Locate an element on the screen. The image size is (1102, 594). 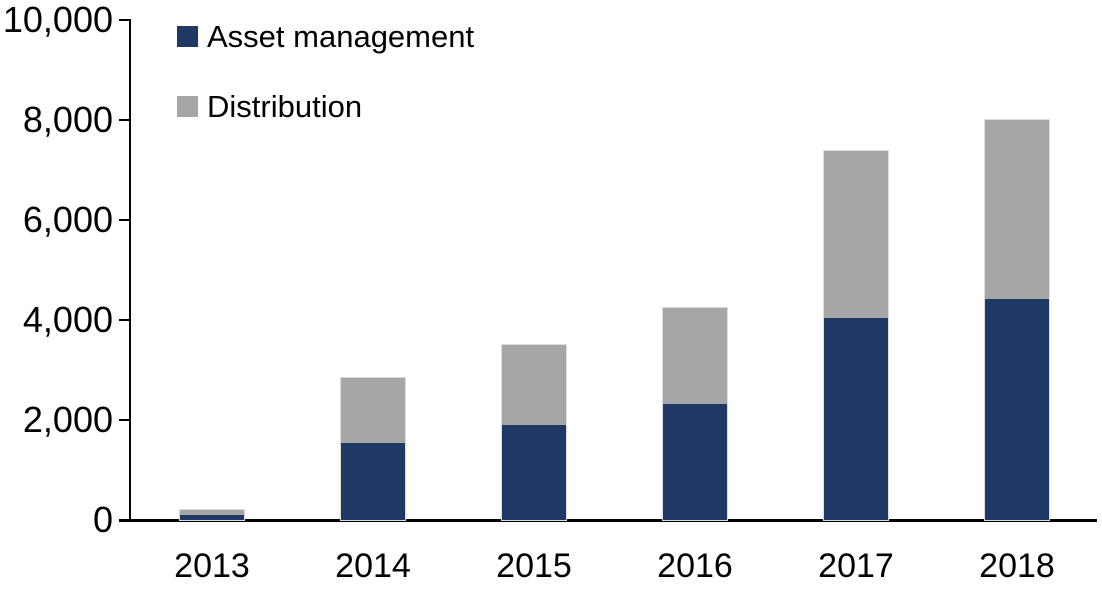
x-axis-label-2017: 2017 is located at coordinates (856, 566).